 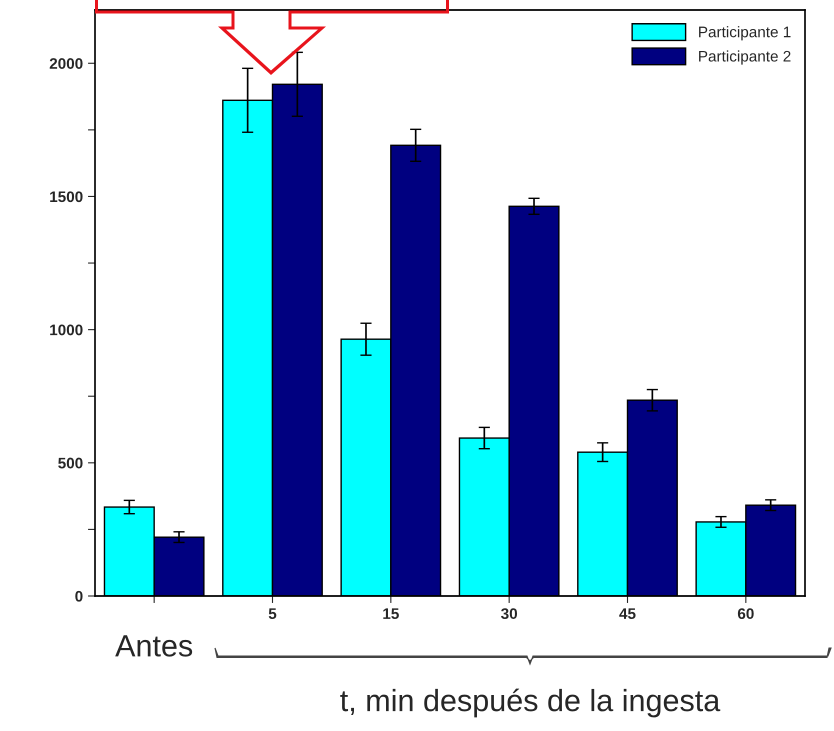 I want to click on y-tick-label: 1500, so click(x=66, y=196).